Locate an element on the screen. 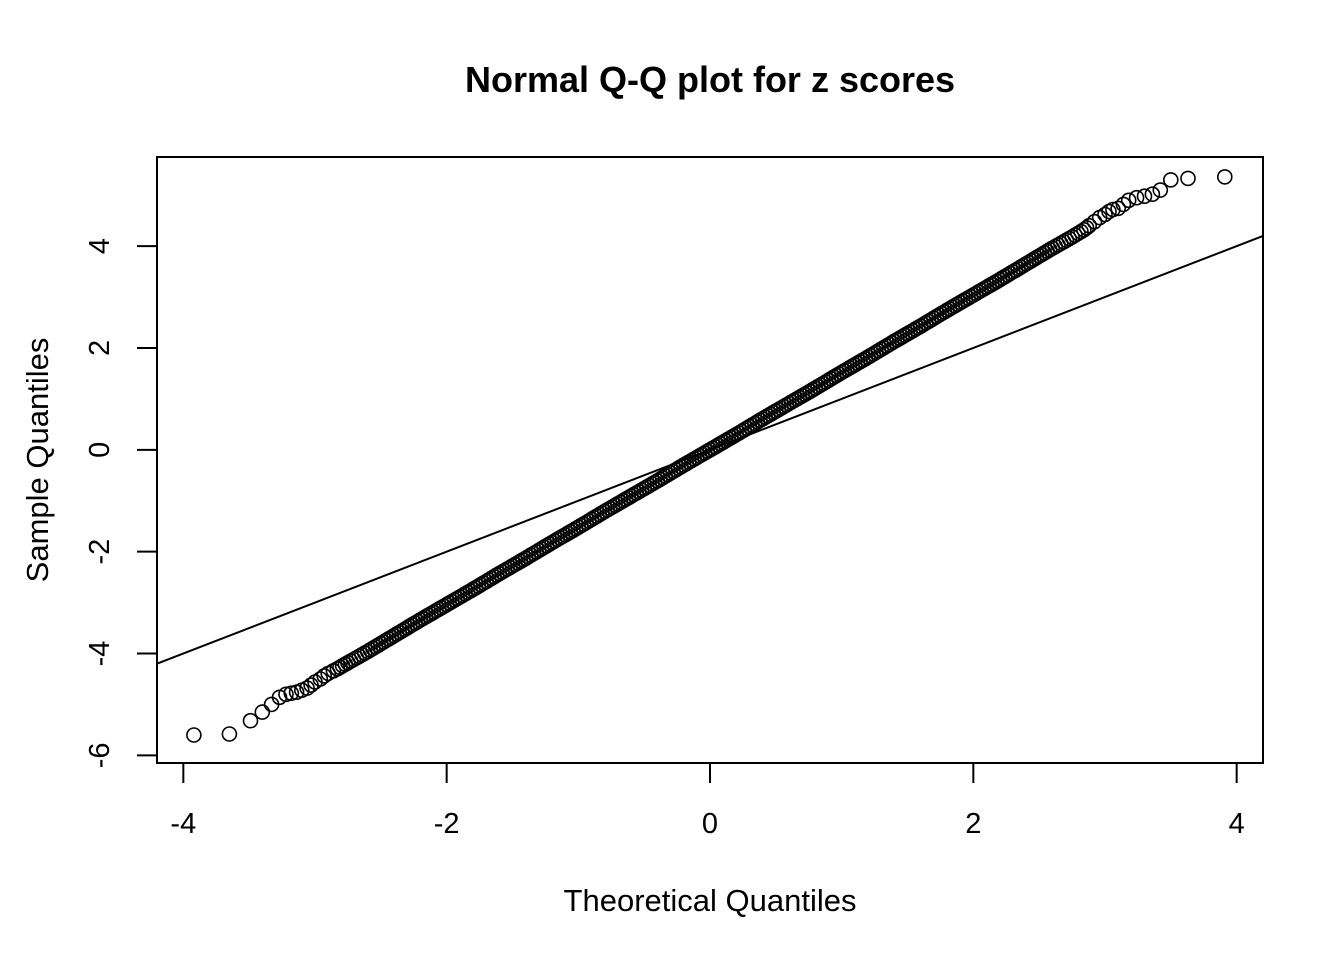  chart-title: Normal Q-Q plot for z scores is located at coordinates (710, 79).